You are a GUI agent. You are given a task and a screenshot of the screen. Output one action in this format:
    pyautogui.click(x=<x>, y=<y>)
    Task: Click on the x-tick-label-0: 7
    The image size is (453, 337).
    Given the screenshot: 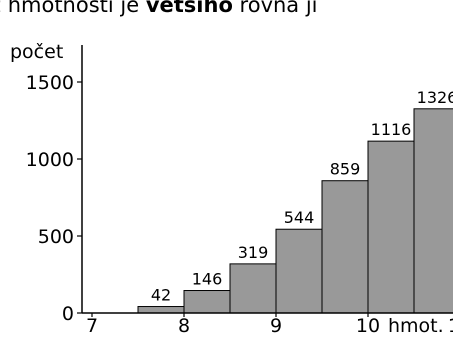 What is the action you would take?
    pyautogui.click(x=92, y=326)
    